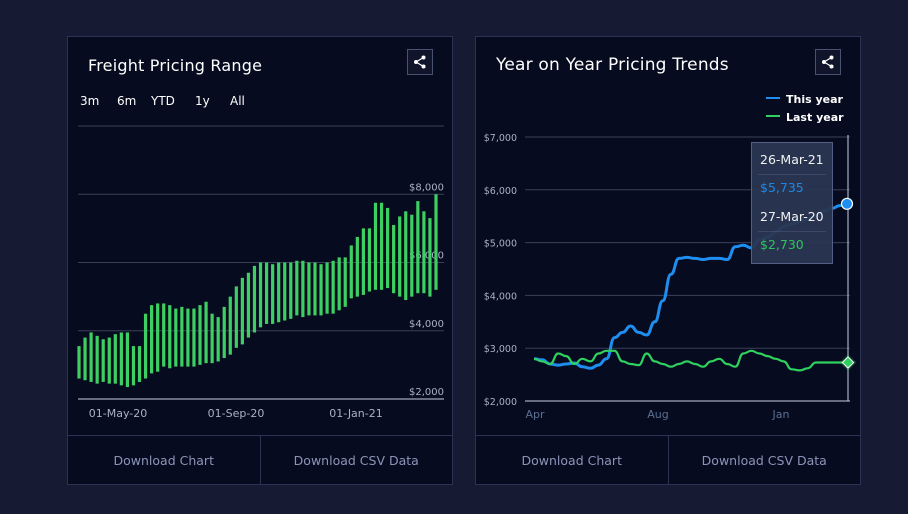  Describe the element at coordinates (127, 101) in the screenshot. I see `range-button-6m: 6m` at that location.